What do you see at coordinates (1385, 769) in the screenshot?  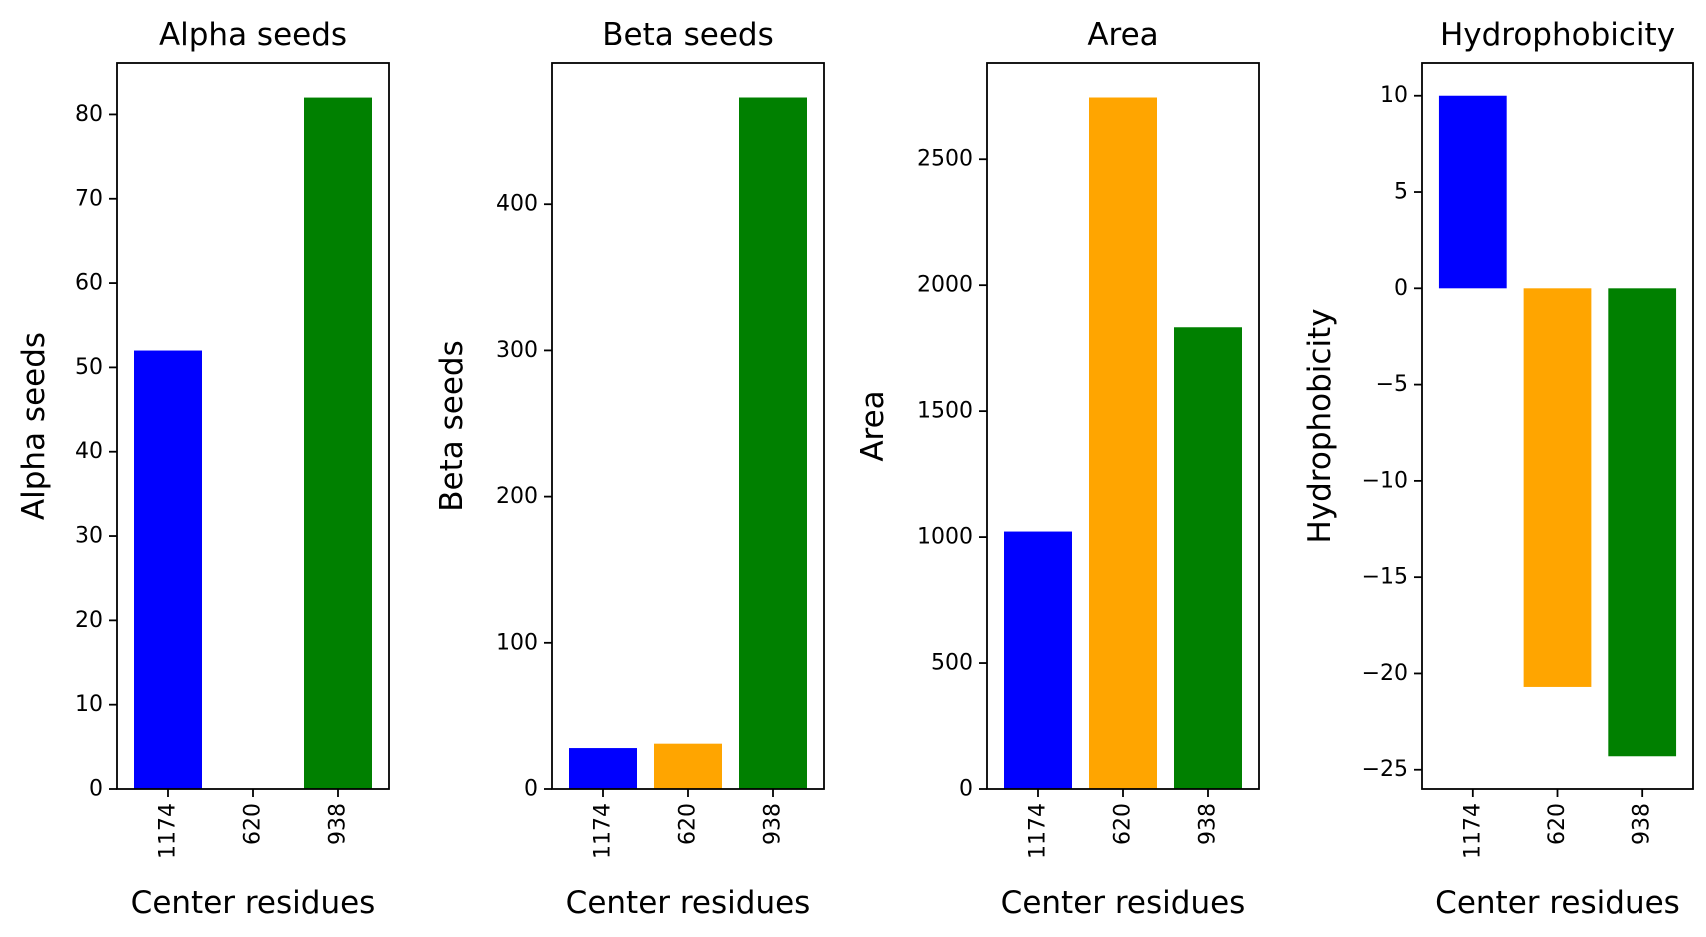 I see `y-tick-label: −25` at bounding box center [1385, 769].